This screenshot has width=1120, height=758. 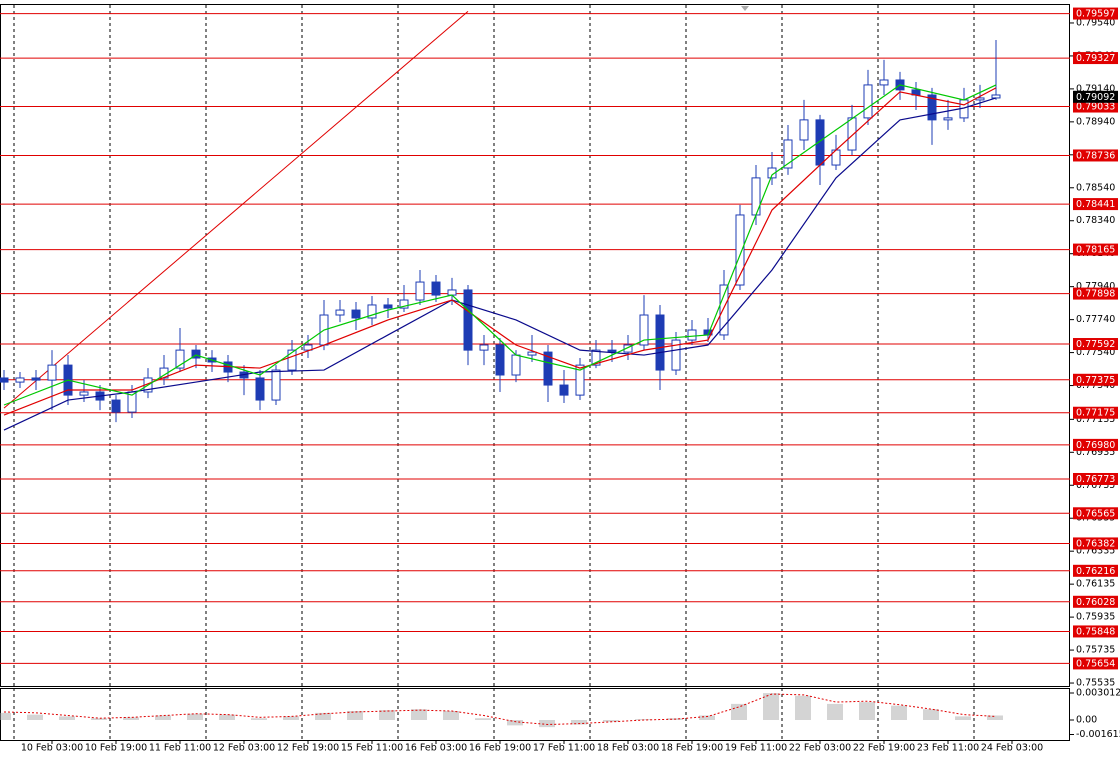 What do you see at coordinates (1095, 88) in the screenshot?
I see `y-tick-label: 0.79140` at bounding box center [1095, 88].